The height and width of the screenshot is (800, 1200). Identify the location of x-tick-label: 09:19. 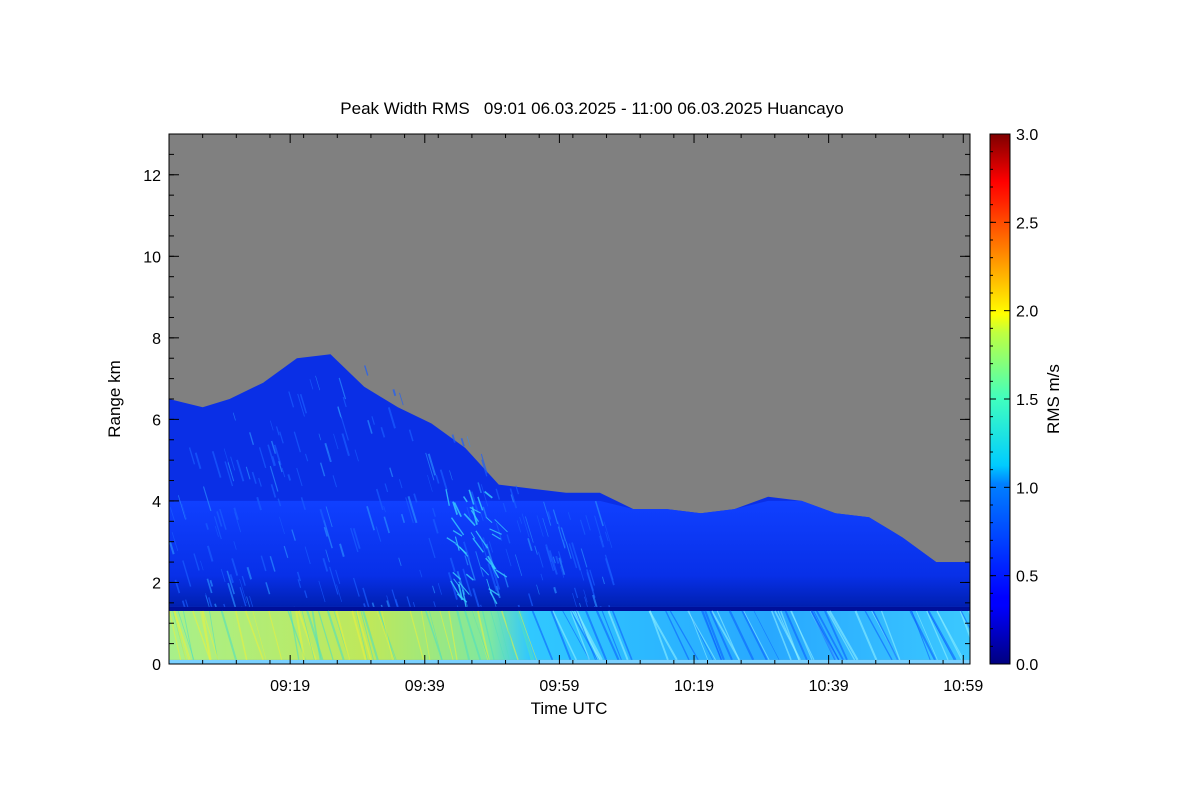
(290, 686).